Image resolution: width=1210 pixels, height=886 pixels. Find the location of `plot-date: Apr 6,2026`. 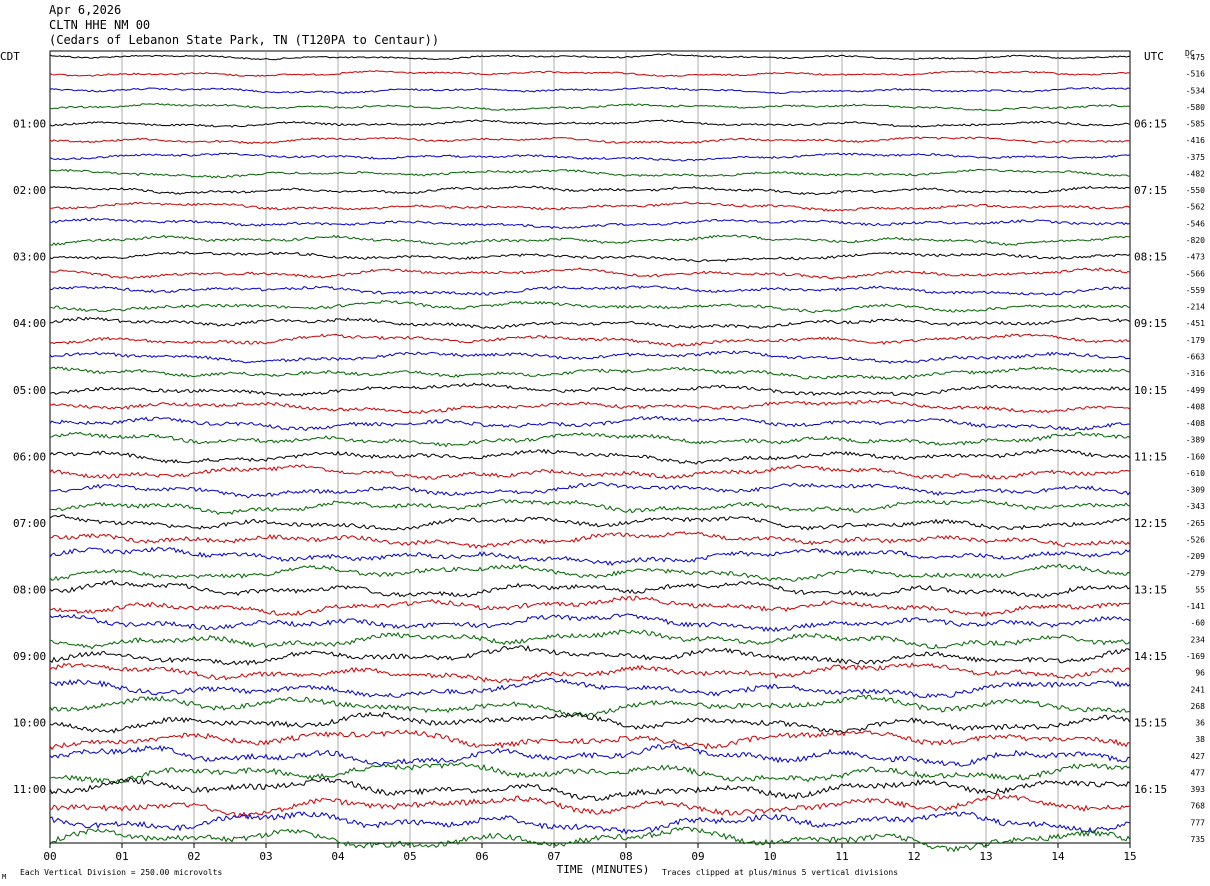

plot-date: Apr 6,2026 is located at coordinates (85, 10).